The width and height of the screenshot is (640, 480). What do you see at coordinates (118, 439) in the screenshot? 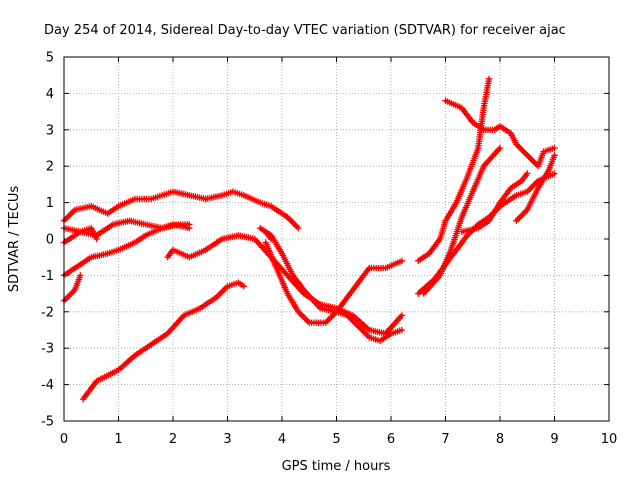
I see `x-tick-label: 1` at bounding box center [118, 439].